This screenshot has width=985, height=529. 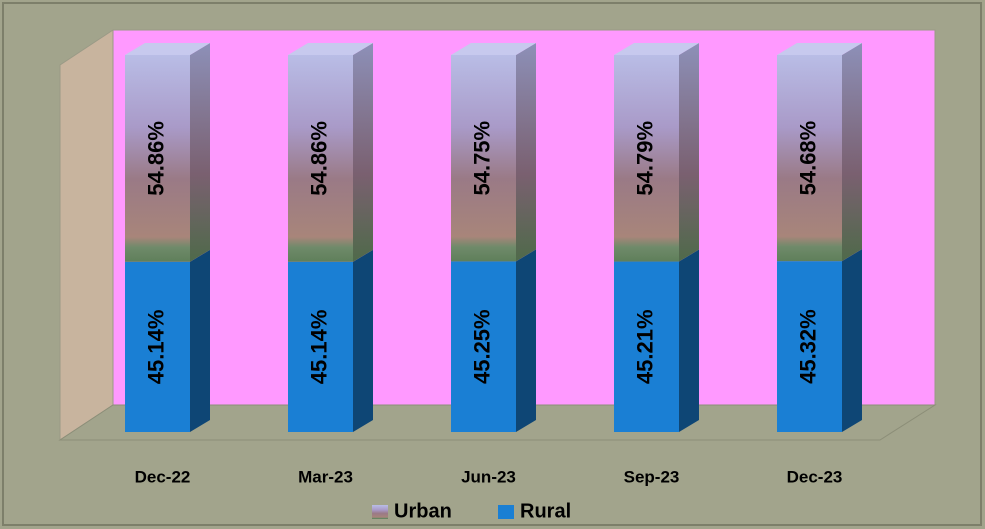 What do you see at coordinates (163, 476) in the screenshot?
I see `x-tick-label: Dec-22` at bounding box center [163, 476].